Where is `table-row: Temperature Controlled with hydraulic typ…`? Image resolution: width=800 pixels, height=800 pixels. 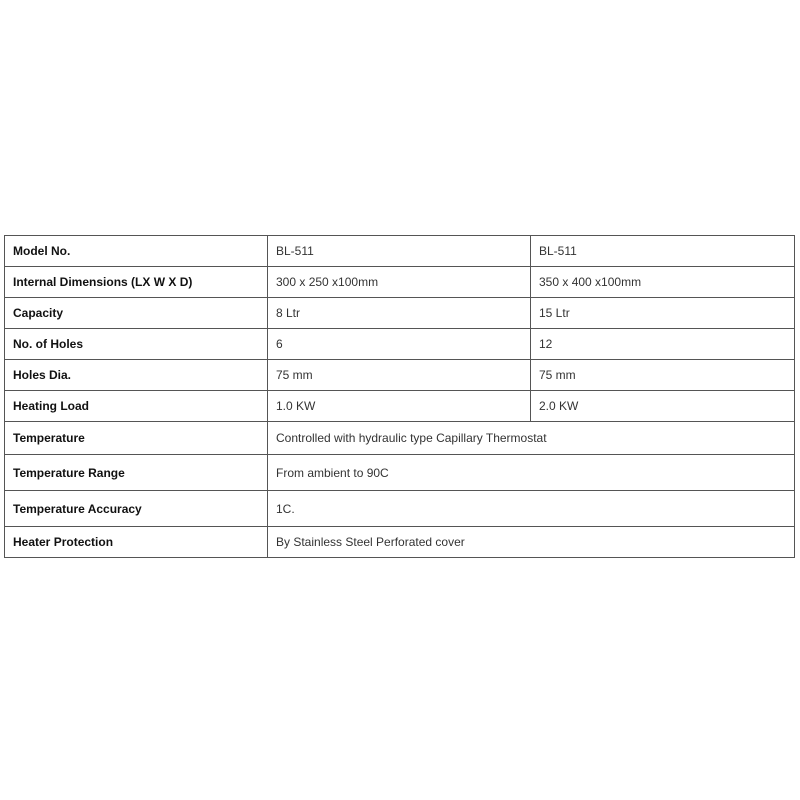 table-row: Temperature Controlled with hydraulic typ… is located at coordinates (399, 438).